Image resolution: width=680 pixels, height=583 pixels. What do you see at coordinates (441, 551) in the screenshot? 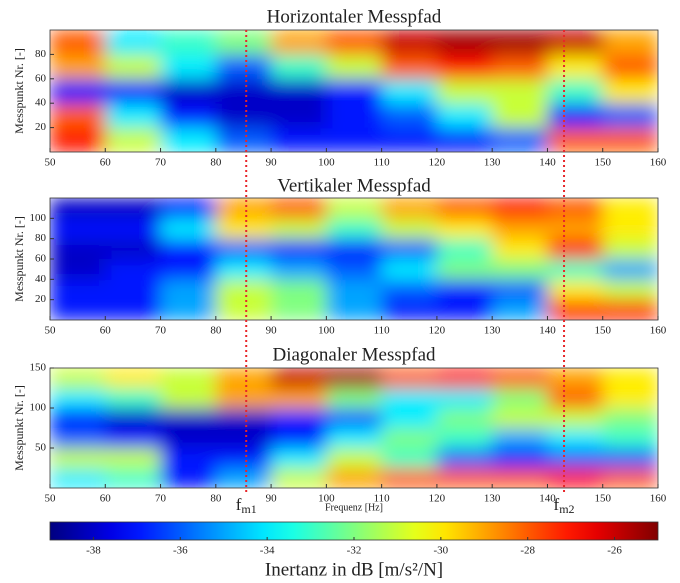
I see `colorbar-tick-label: -30` at bounding box center [441, 551].